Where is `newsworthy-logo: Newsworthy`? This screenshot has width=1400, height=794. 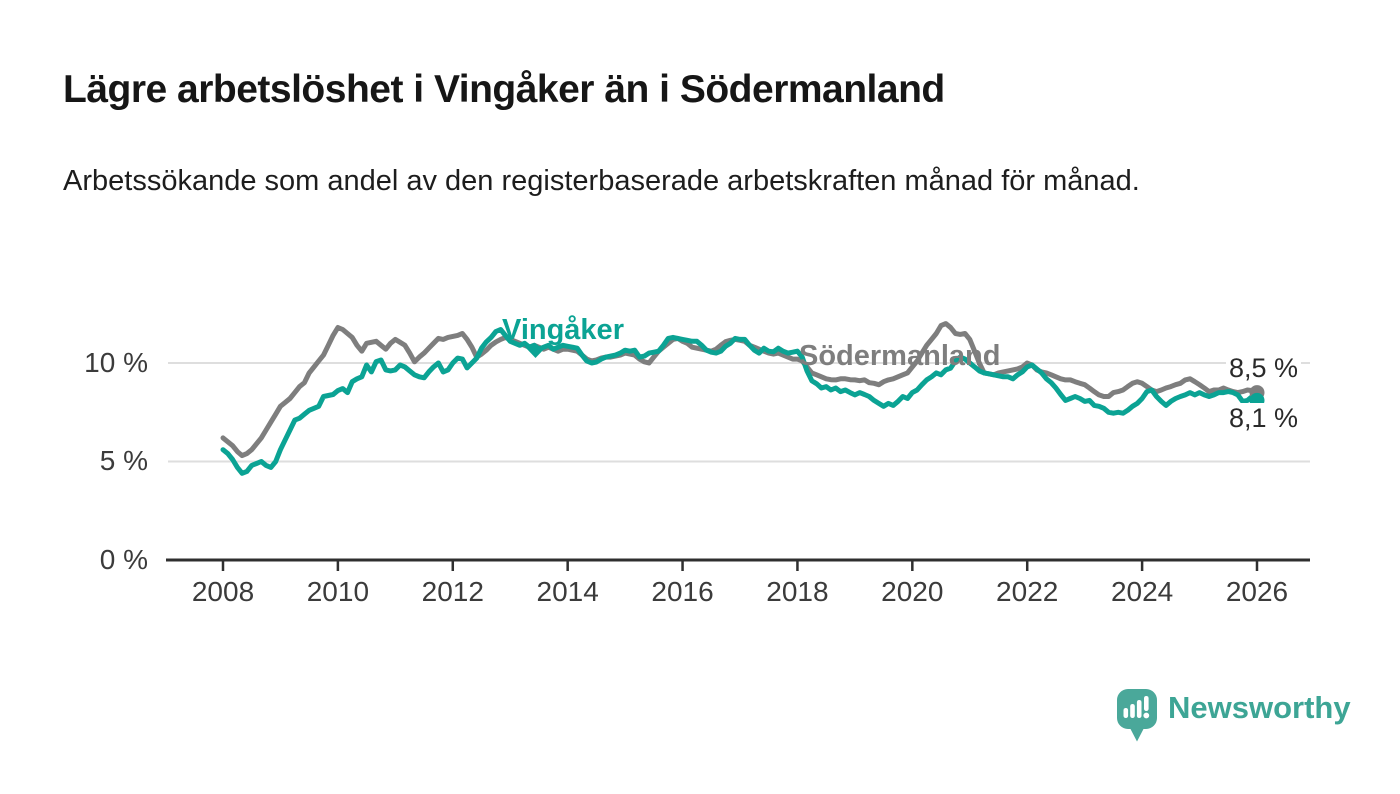 newsworthy-logo: Newsworthy is located at coordinates (1234, 716).